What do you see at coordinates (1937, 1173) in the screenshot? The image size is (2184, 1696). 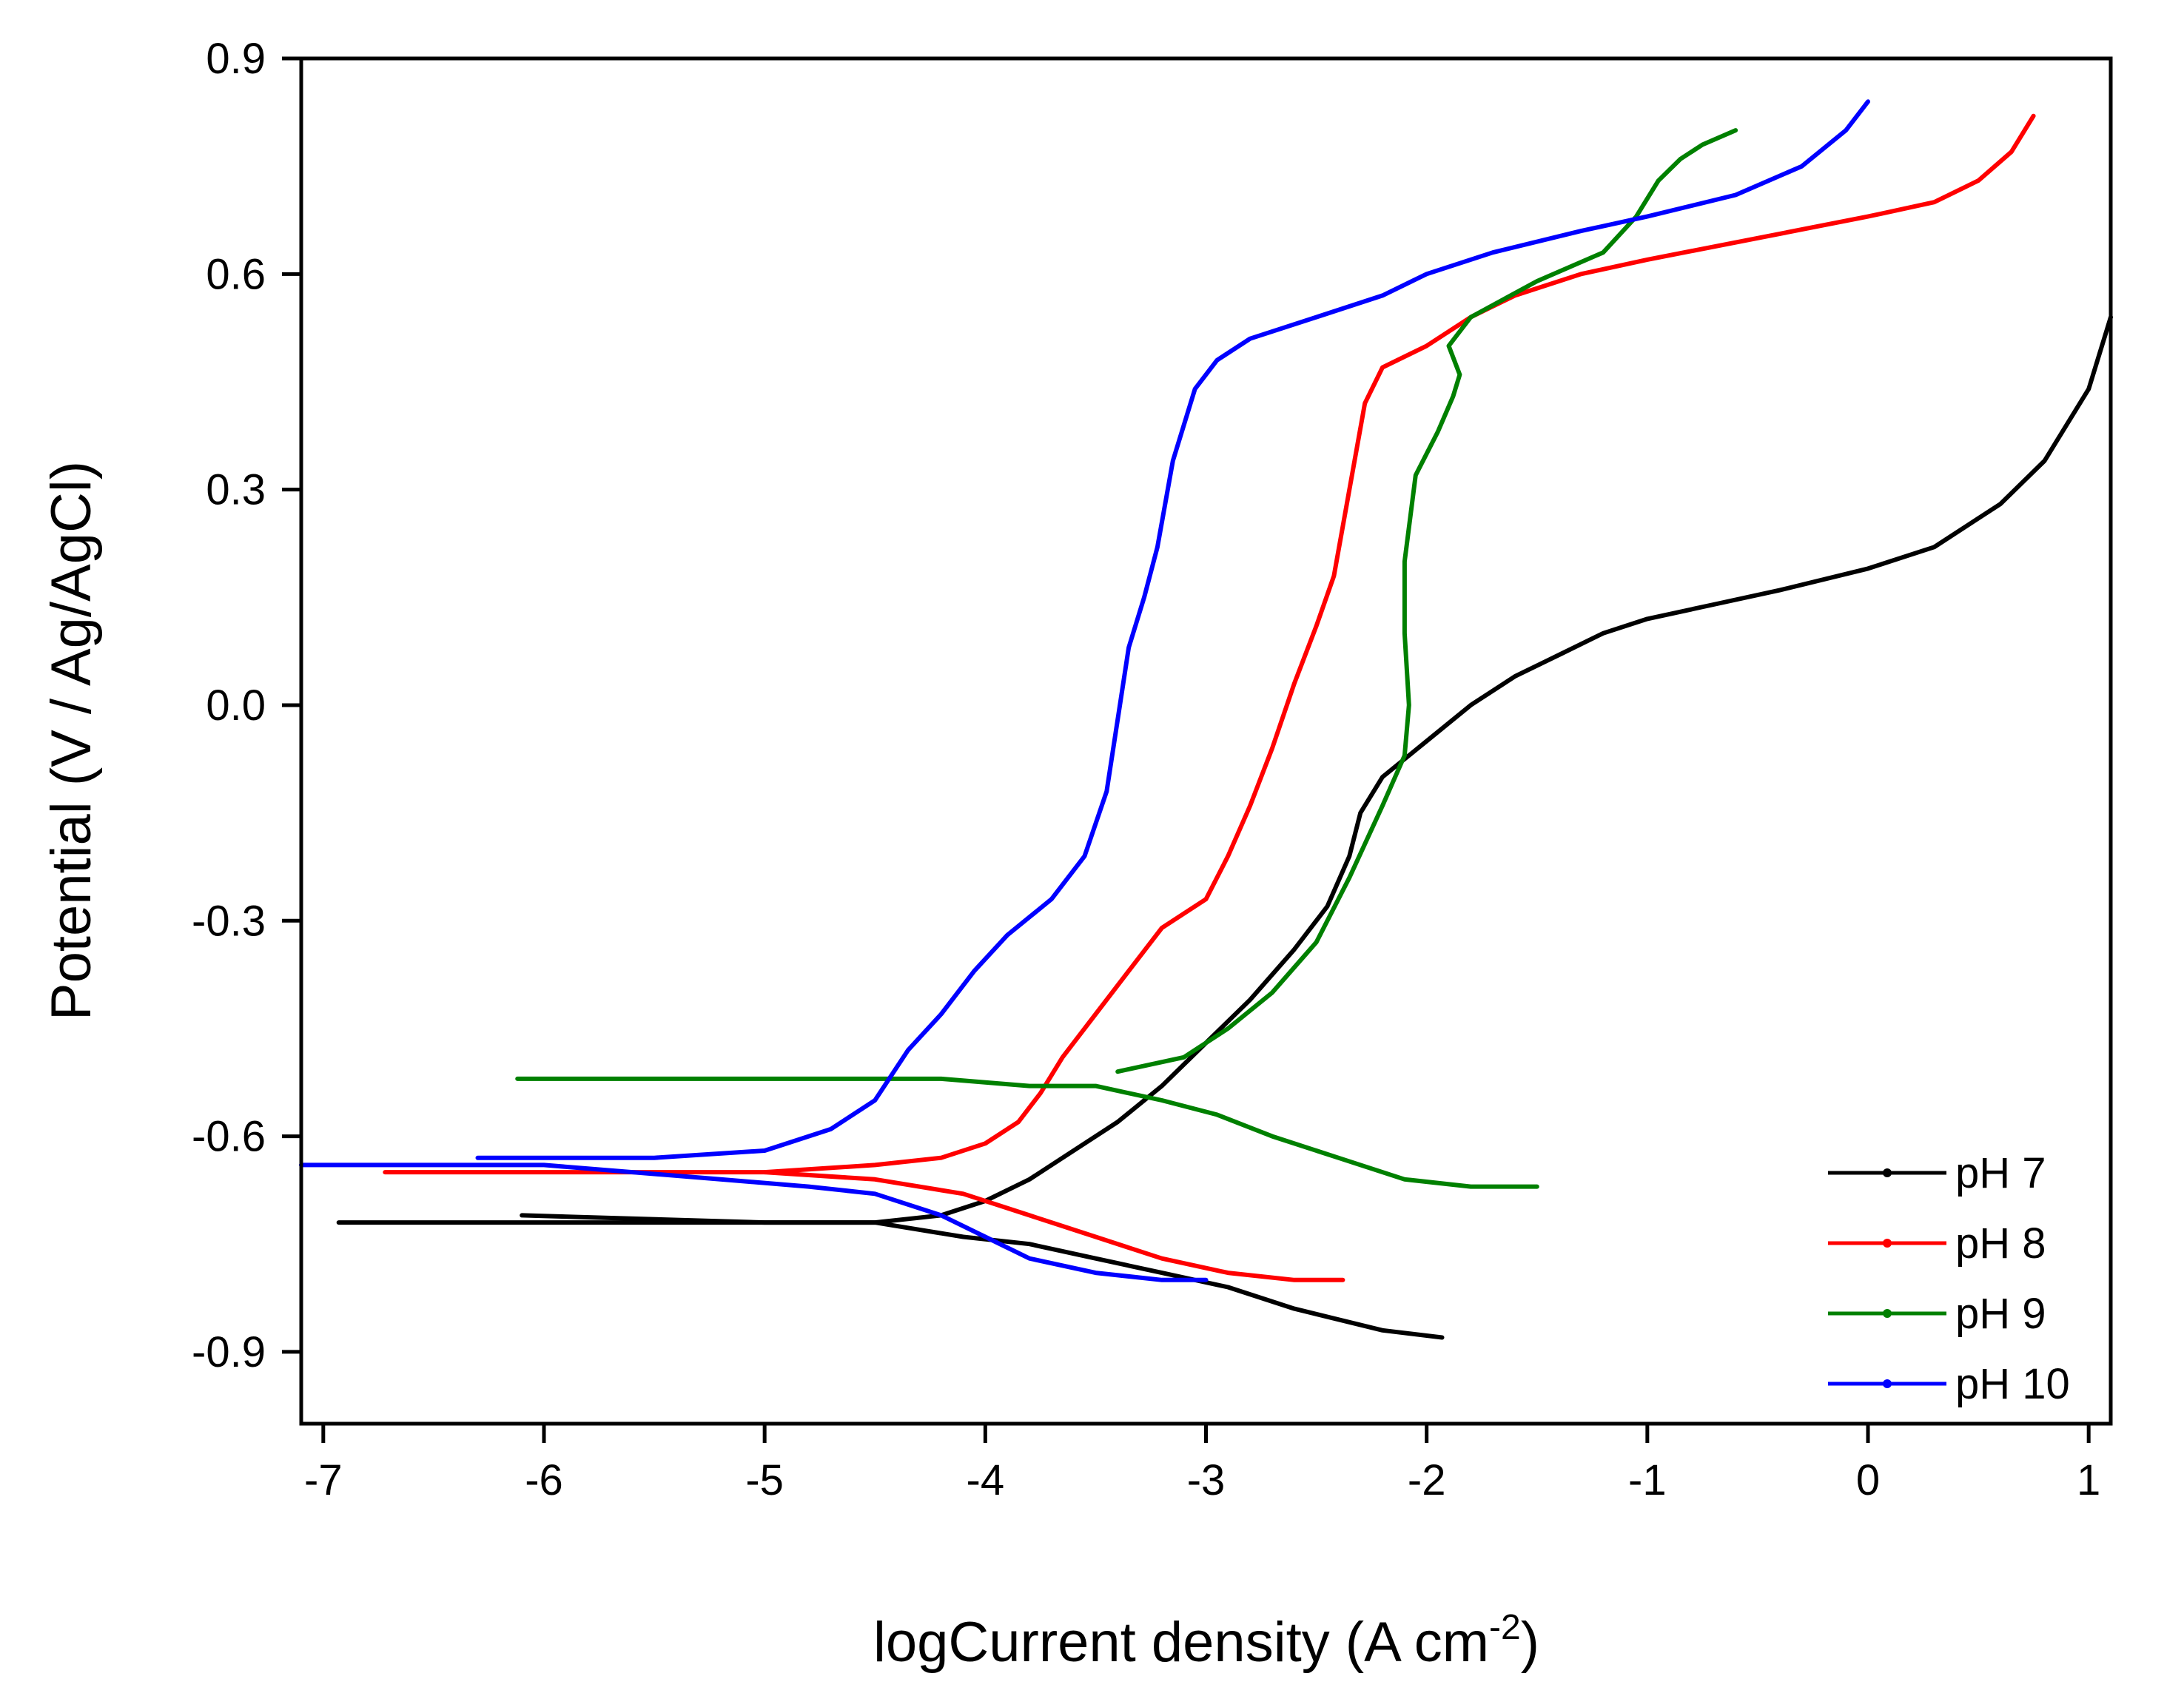 I see `legend-entry-ph-7: pH 7` at bounding box center [1937, 1173].